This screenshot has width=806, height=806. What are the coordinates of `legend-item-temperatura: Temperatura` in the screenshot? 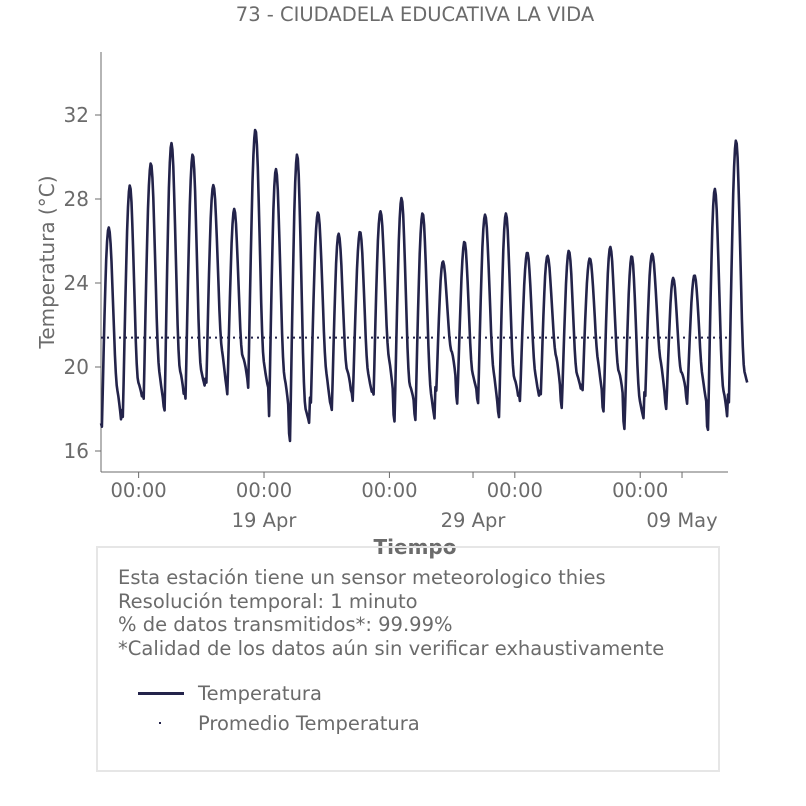 It's located at (279, 693).